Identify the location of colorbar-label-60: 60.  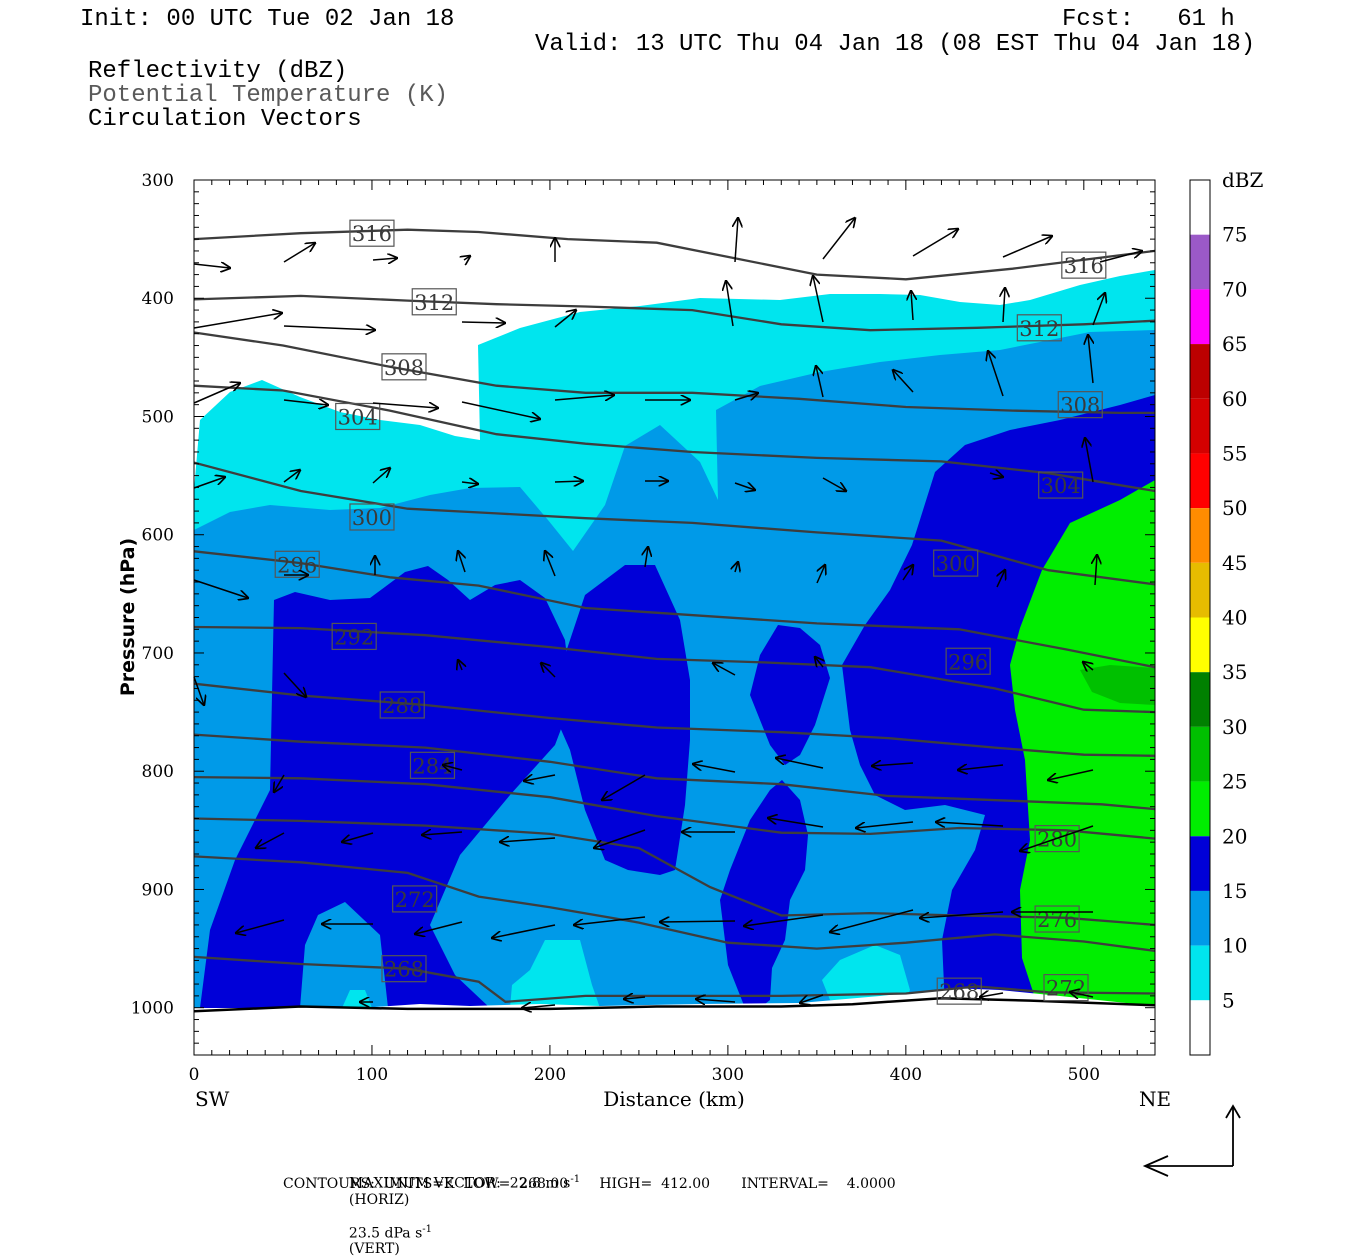
(1234, 399).